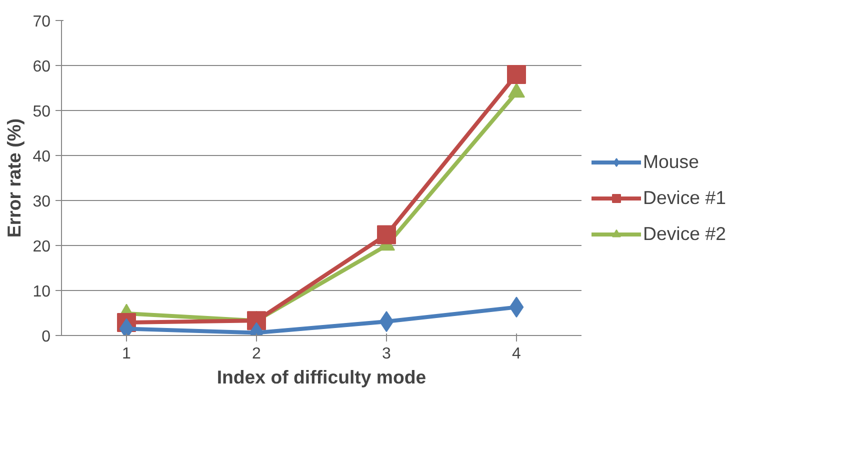 The image size is (860, 459). Describe the element at coordinates (41, 22) in the screenshot. I see `y-tick-label: 70` at that location.